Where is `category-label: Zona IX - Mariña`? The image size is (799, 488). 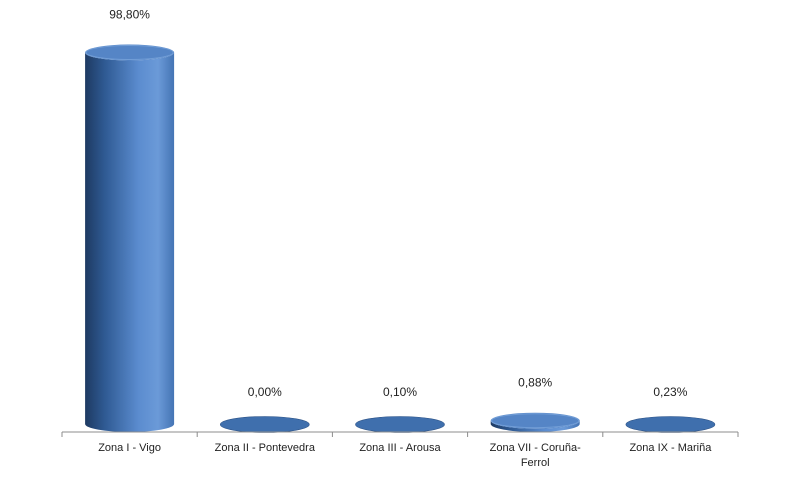
category-label: Zona IX - Mariña is located at coordinates (670, 448).